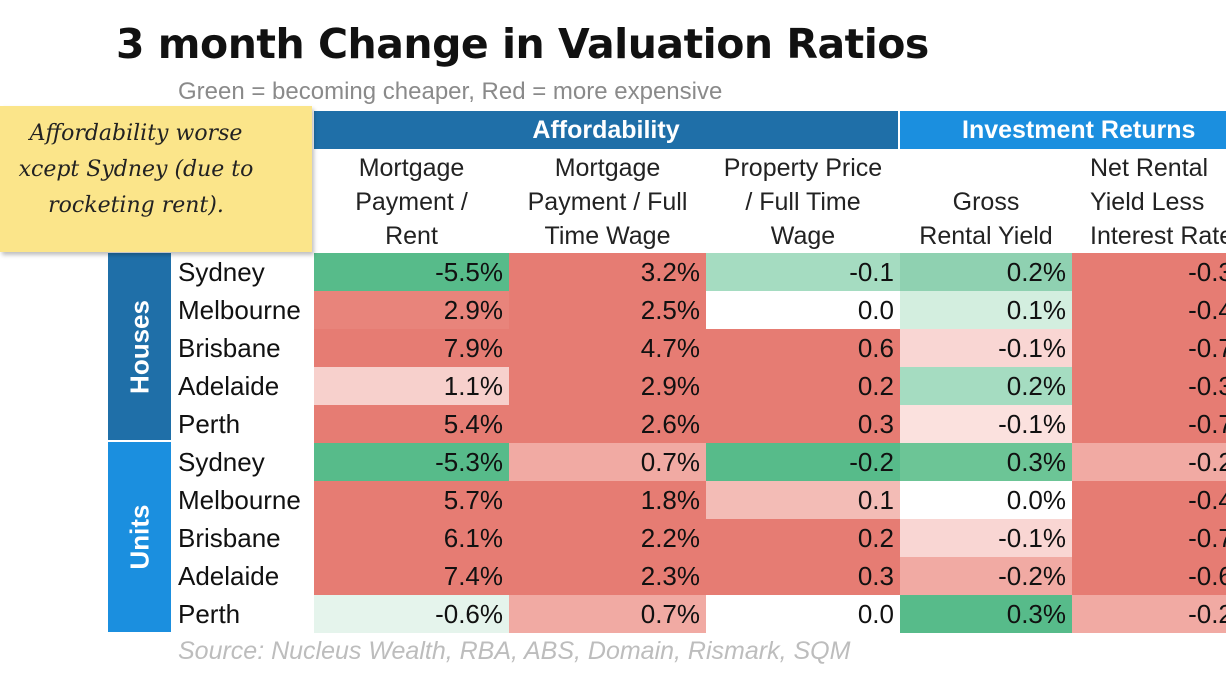 The height and width of the screenshot is (690, 1226). What do you see at coordinates (986, 219) in the screenshot?
I see `column-header: Gross Rental Yield` at bounding box center [986, 219].